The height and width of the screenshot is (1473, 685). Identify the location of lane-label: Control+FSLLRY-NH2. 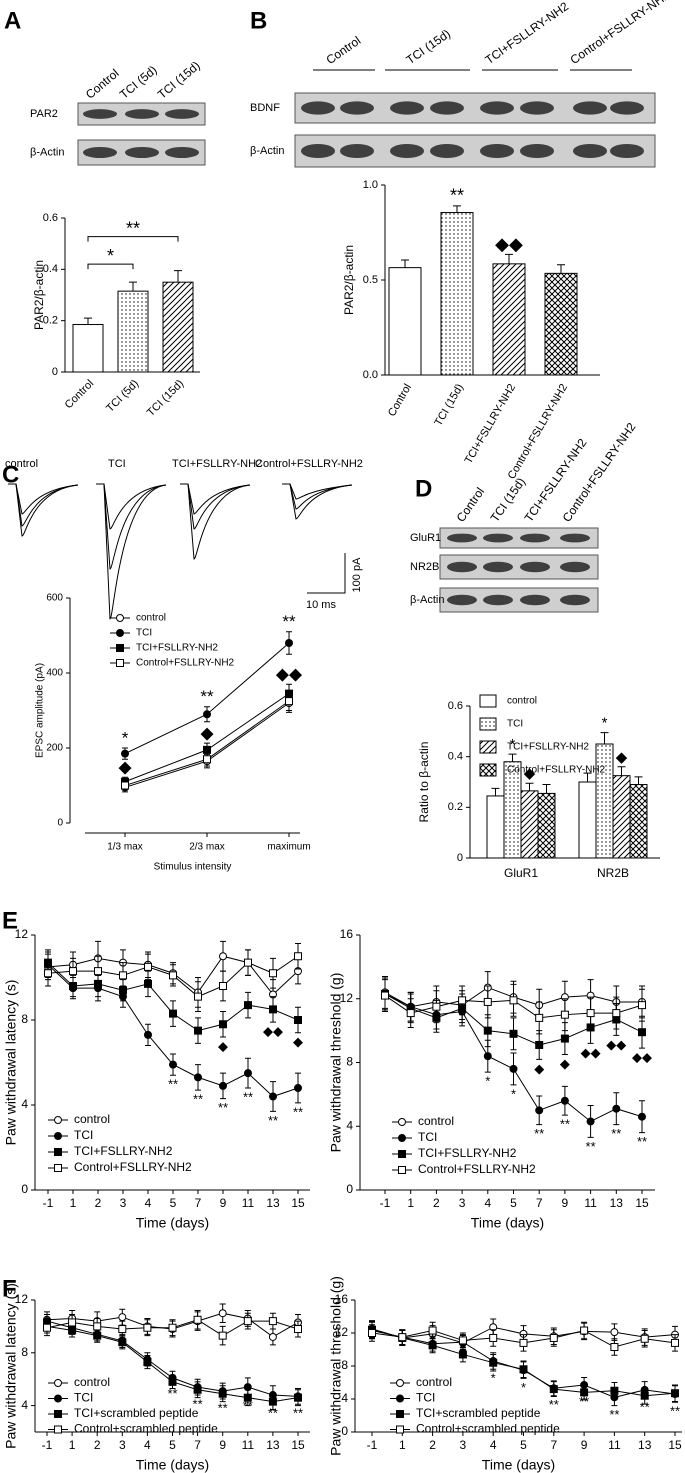
(620, 33).